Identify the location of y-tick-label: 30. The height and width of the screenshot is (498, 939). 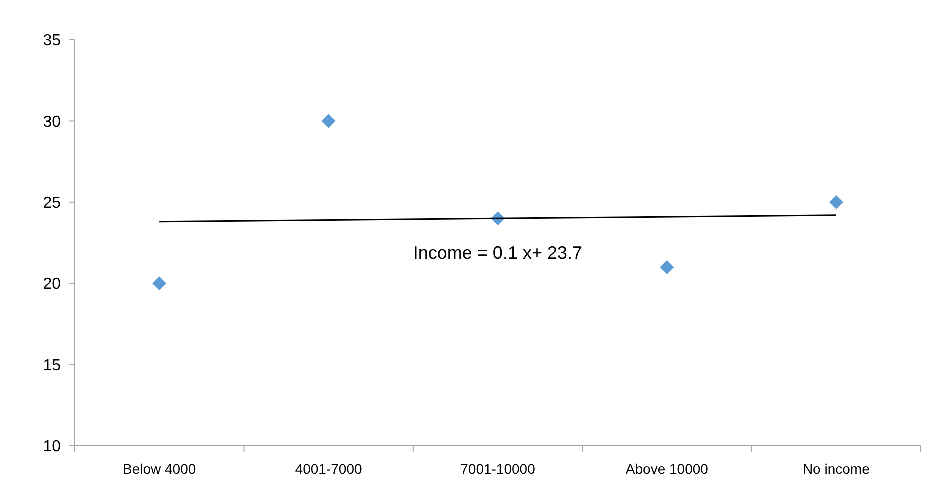
(52, 122).